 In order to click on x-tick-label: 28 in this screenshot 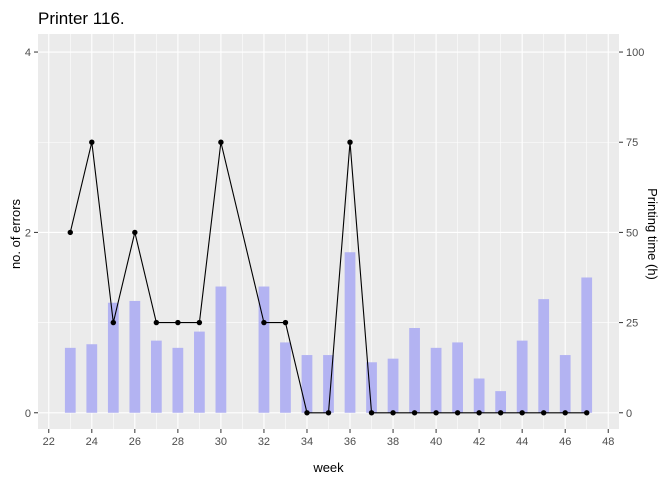, I will do `click(178, 442)`.